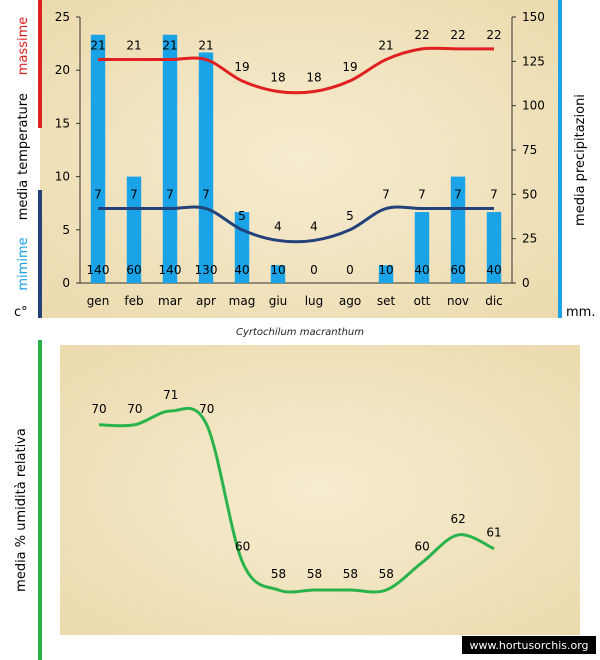  I want to click on massime-line, so click(295, 70).